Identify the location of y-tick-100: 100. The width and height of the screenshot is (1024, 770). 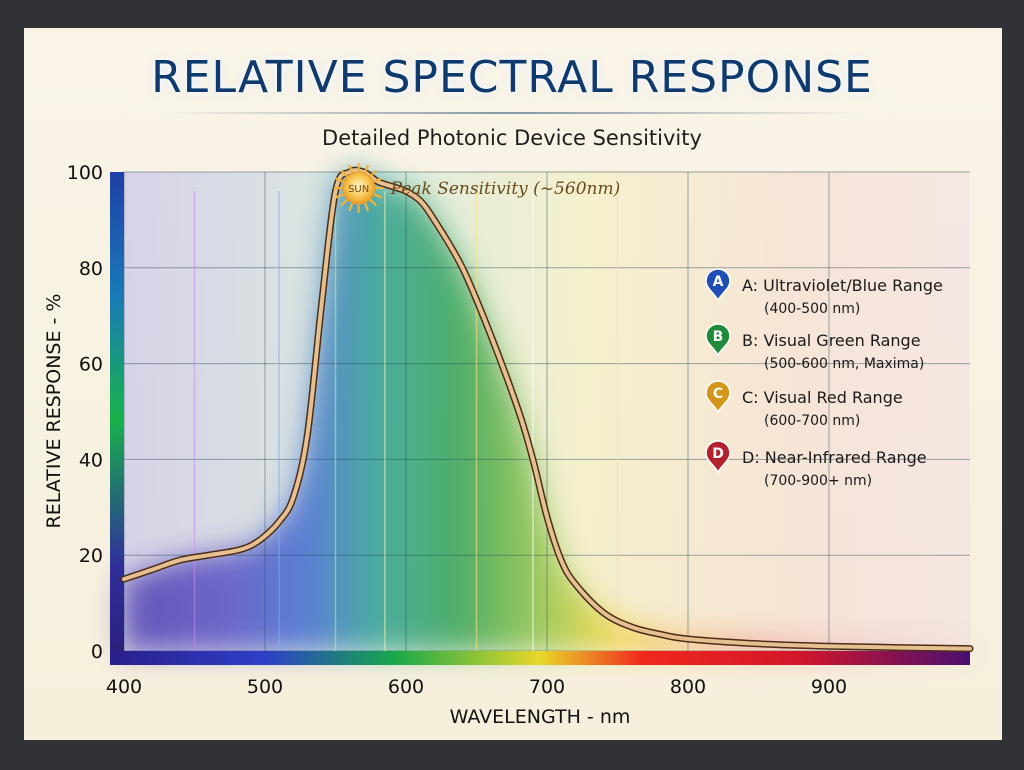
(85, 173).